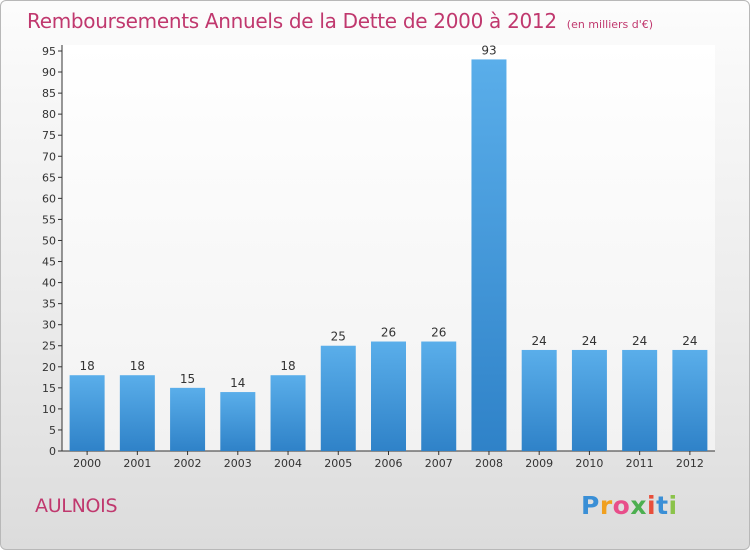 Image resolution: width=750 pixels, height=550 pixels. I want to click on x-tick-label: 2000, so click(87, 463).